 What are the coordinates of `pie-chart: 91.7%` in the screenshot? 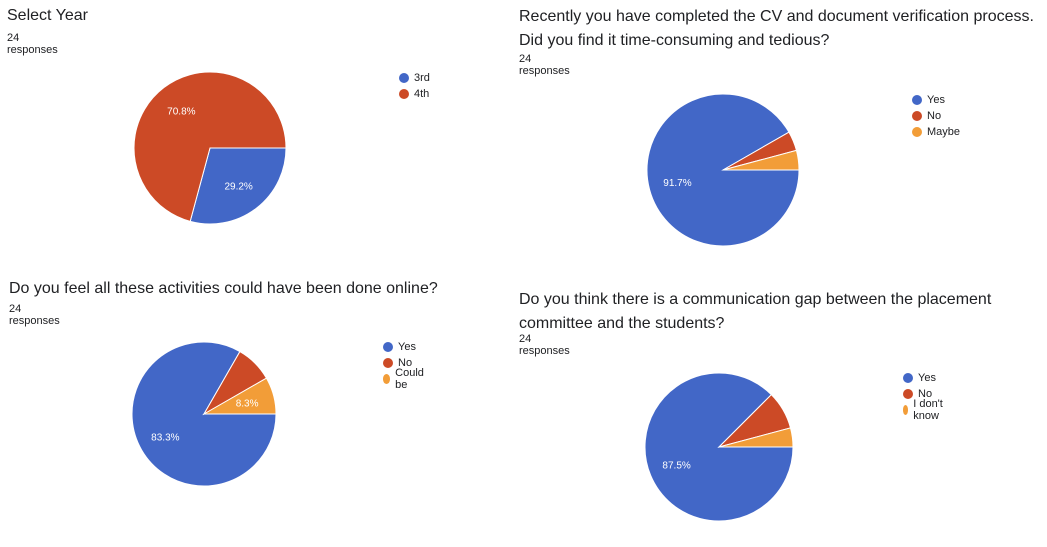 It's located at (723, 170).